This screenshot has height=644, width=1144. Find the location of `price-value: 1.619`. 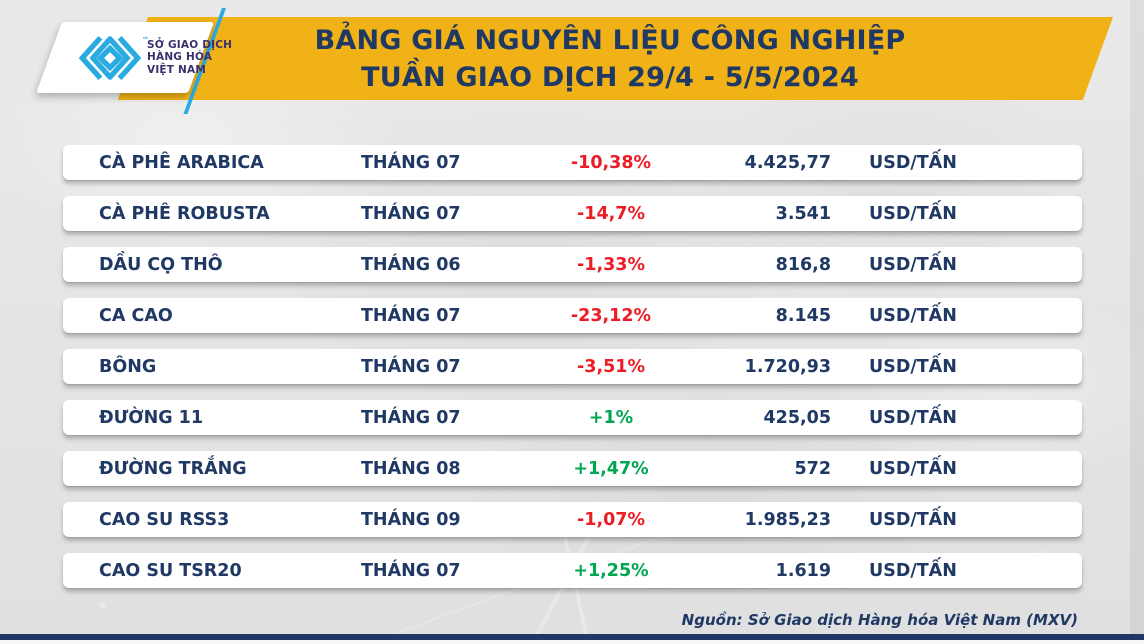

price-value: 1.619 is located at coordinates (803, 570).